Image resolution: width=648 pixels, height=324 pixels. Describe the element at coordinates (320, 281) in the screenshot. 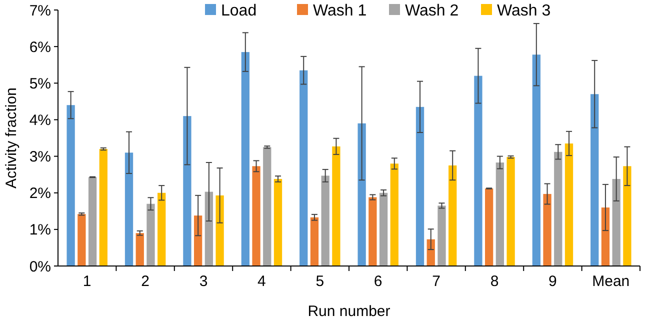

I see `x-tick-label: 5` at that location.